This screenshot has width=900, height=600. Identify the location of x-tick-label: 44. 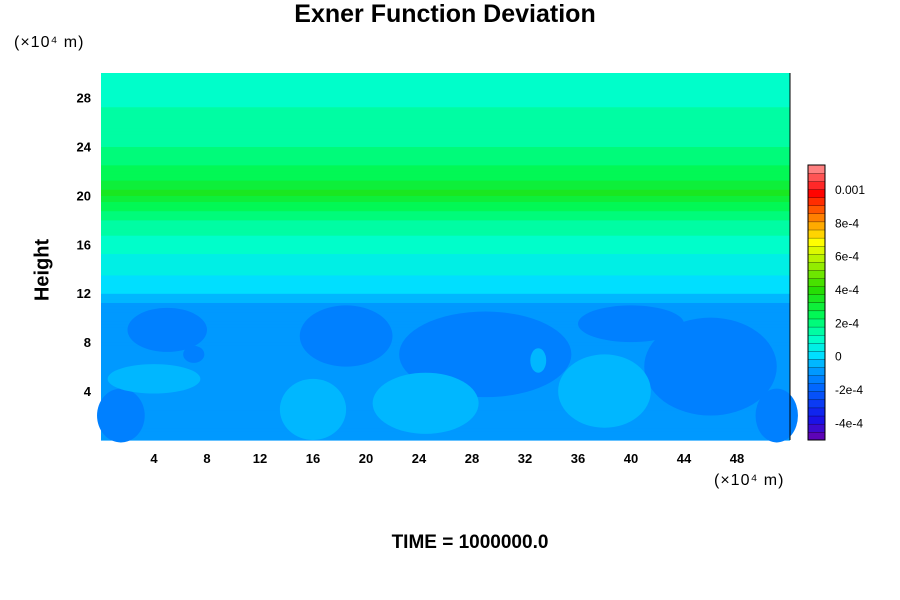
(684, 458).